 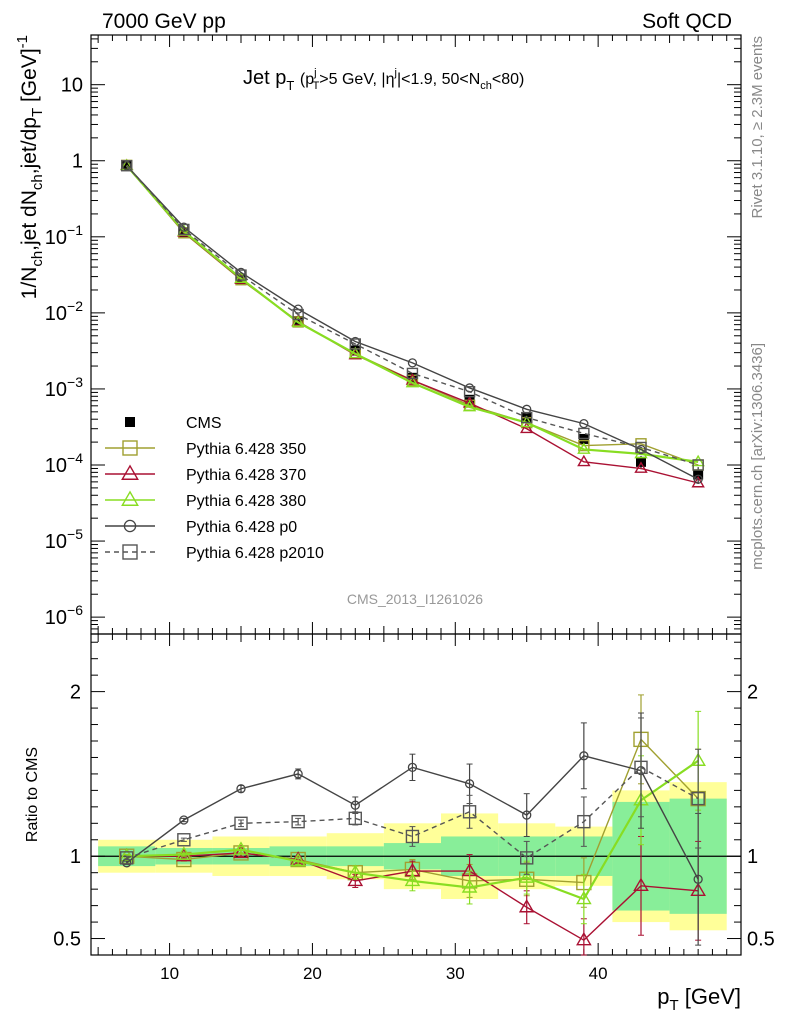 What do you see at coordinates (246, 475) in the screenshot?
I see `legend-label: Pythia 6.428 370` at bounding box center [246, 475].